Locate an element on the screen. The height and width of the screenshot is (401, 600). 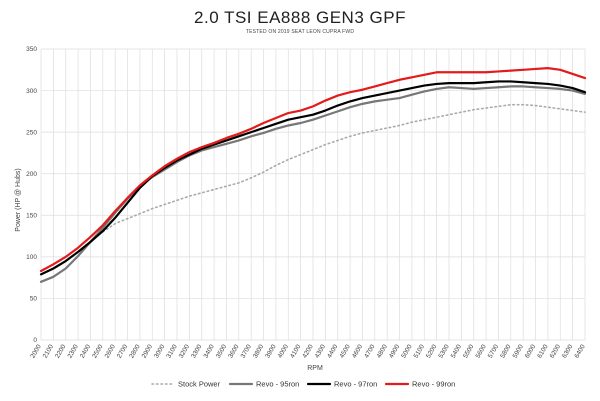
x-tick-label: 4400 is located at coordinates (332, 351).